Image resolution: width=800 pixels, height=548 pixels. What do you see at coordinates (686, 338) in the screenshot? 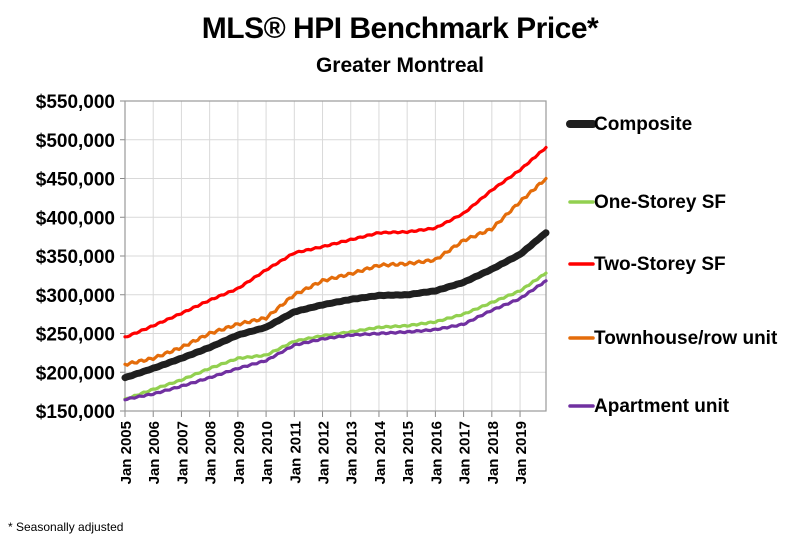
I see `legend-label: Townhouse/row unit` at bounding box center [686, 338].